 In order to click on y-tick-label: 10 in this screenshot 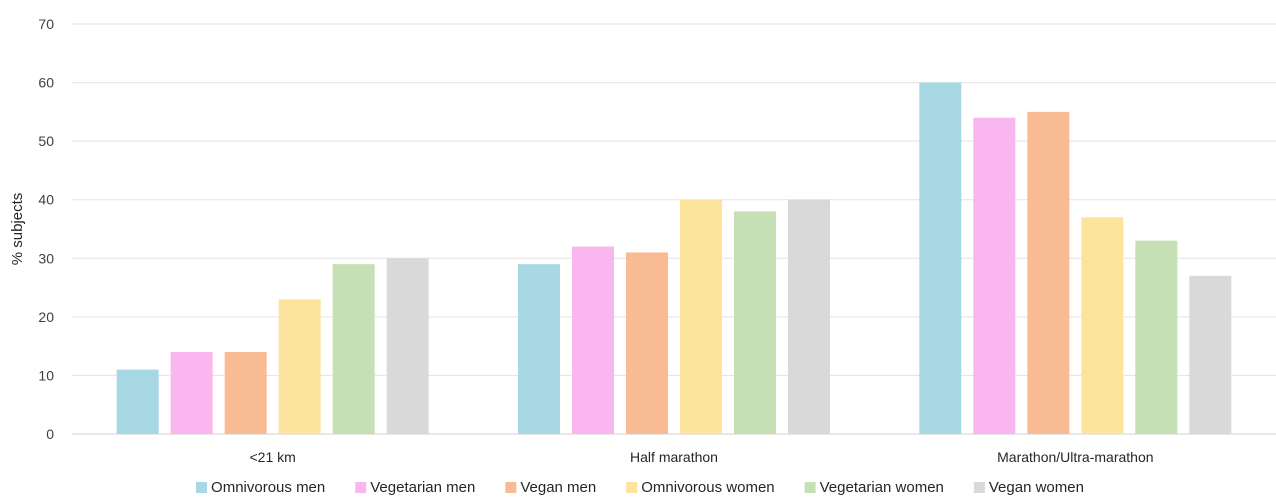, I will do `click(46, 375)`.